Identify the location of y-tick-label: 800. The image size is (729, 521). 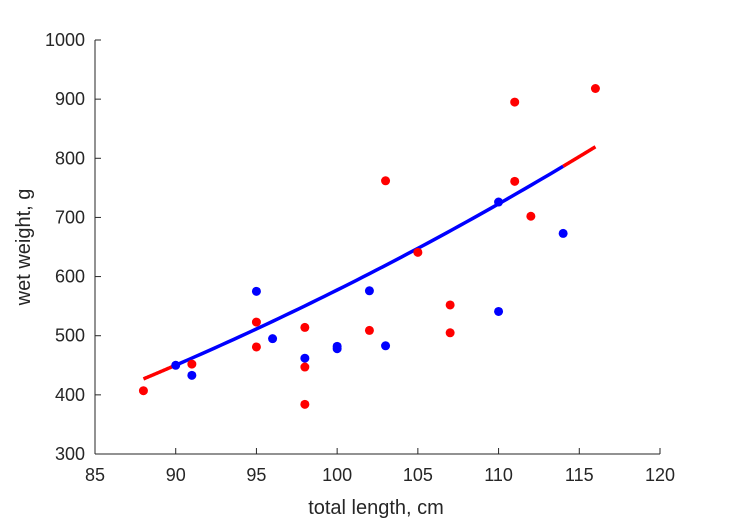
(70, 158).